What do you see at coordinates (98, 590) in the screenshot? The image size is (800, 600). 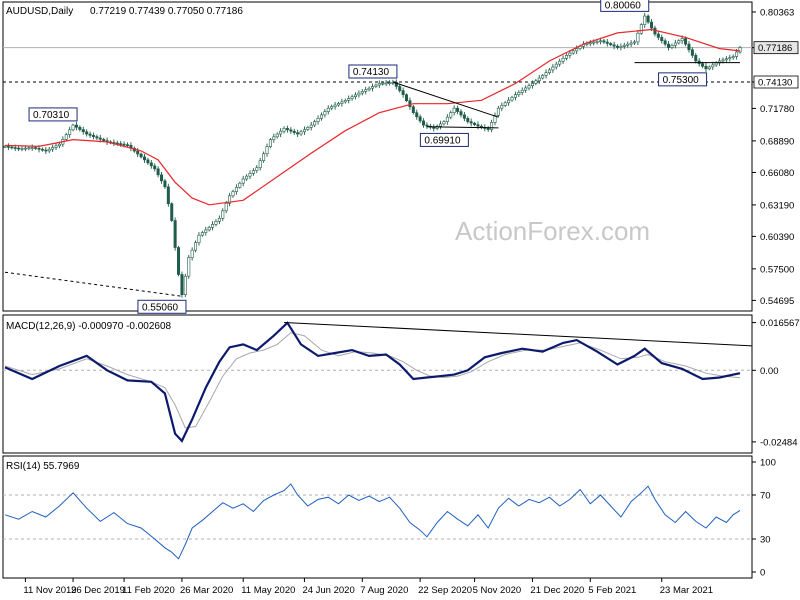 I see `time-tick-label: 26 Dec 2019` at bounding box center [98, 590].